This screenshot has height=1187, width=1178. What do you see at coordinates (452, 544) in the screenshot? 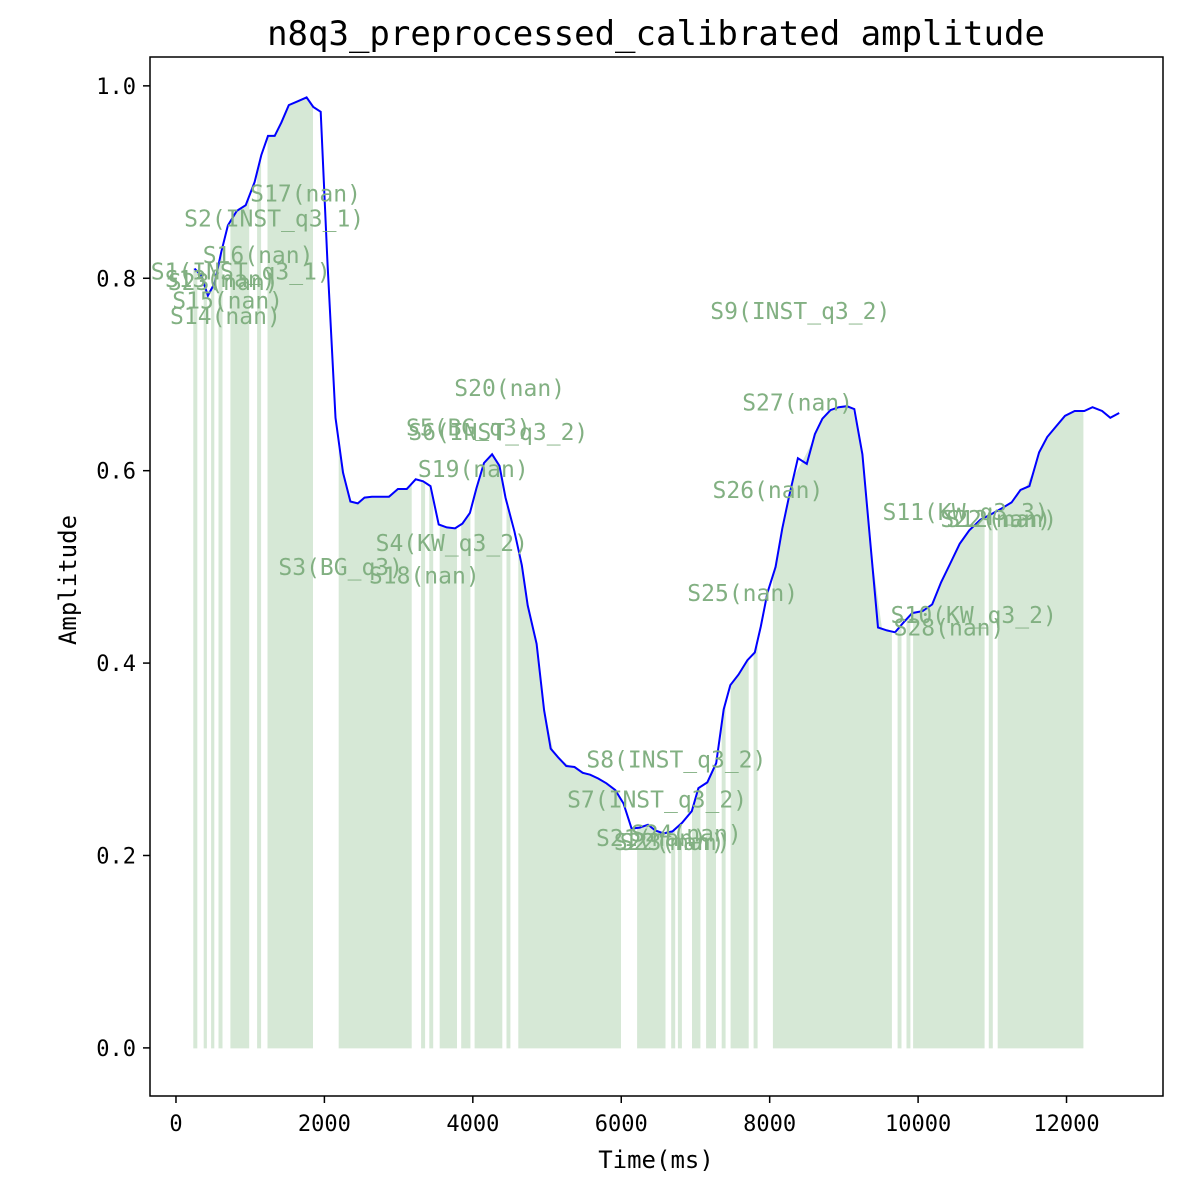
I see `segment-label: S4(KW_q3_2)` at bounding box center [452, 544].